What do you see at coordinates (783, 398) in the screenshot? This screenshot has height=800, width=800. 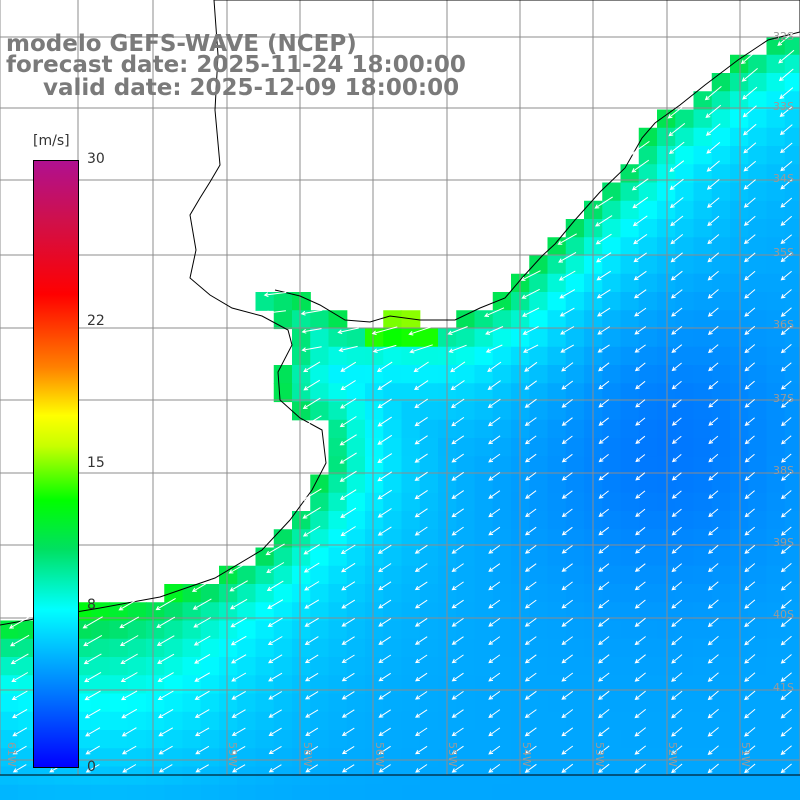 I see `latitude-label: 37S` at bounding box center [783, 398].